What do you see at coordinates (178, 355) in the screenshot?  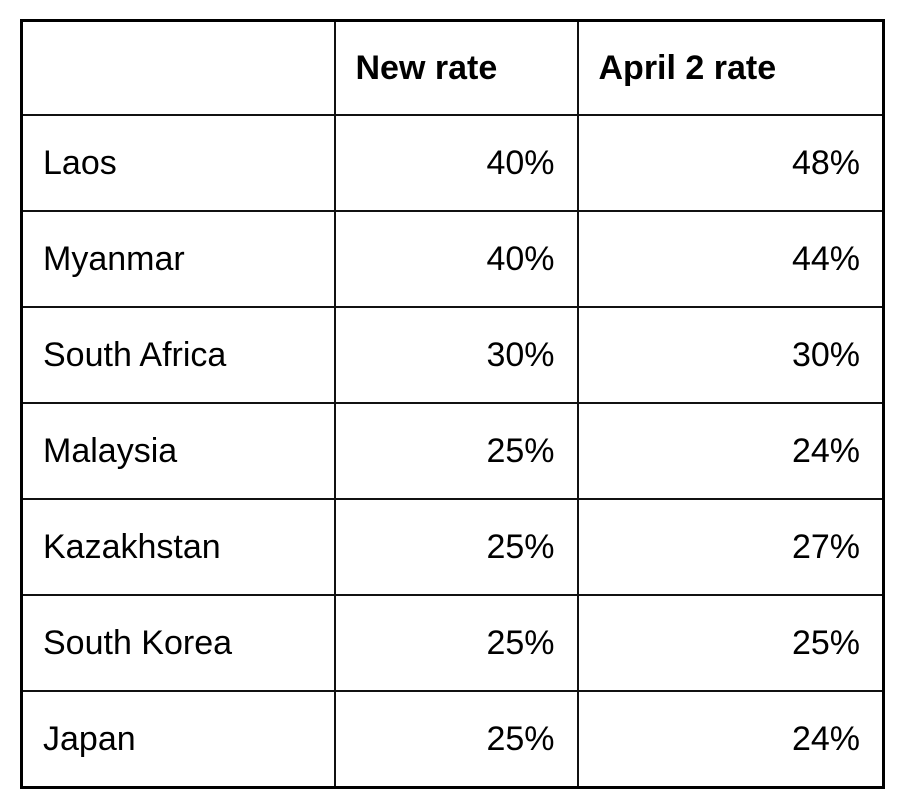 I see `country-cell: South Africa` at bounding box center [178, 355].